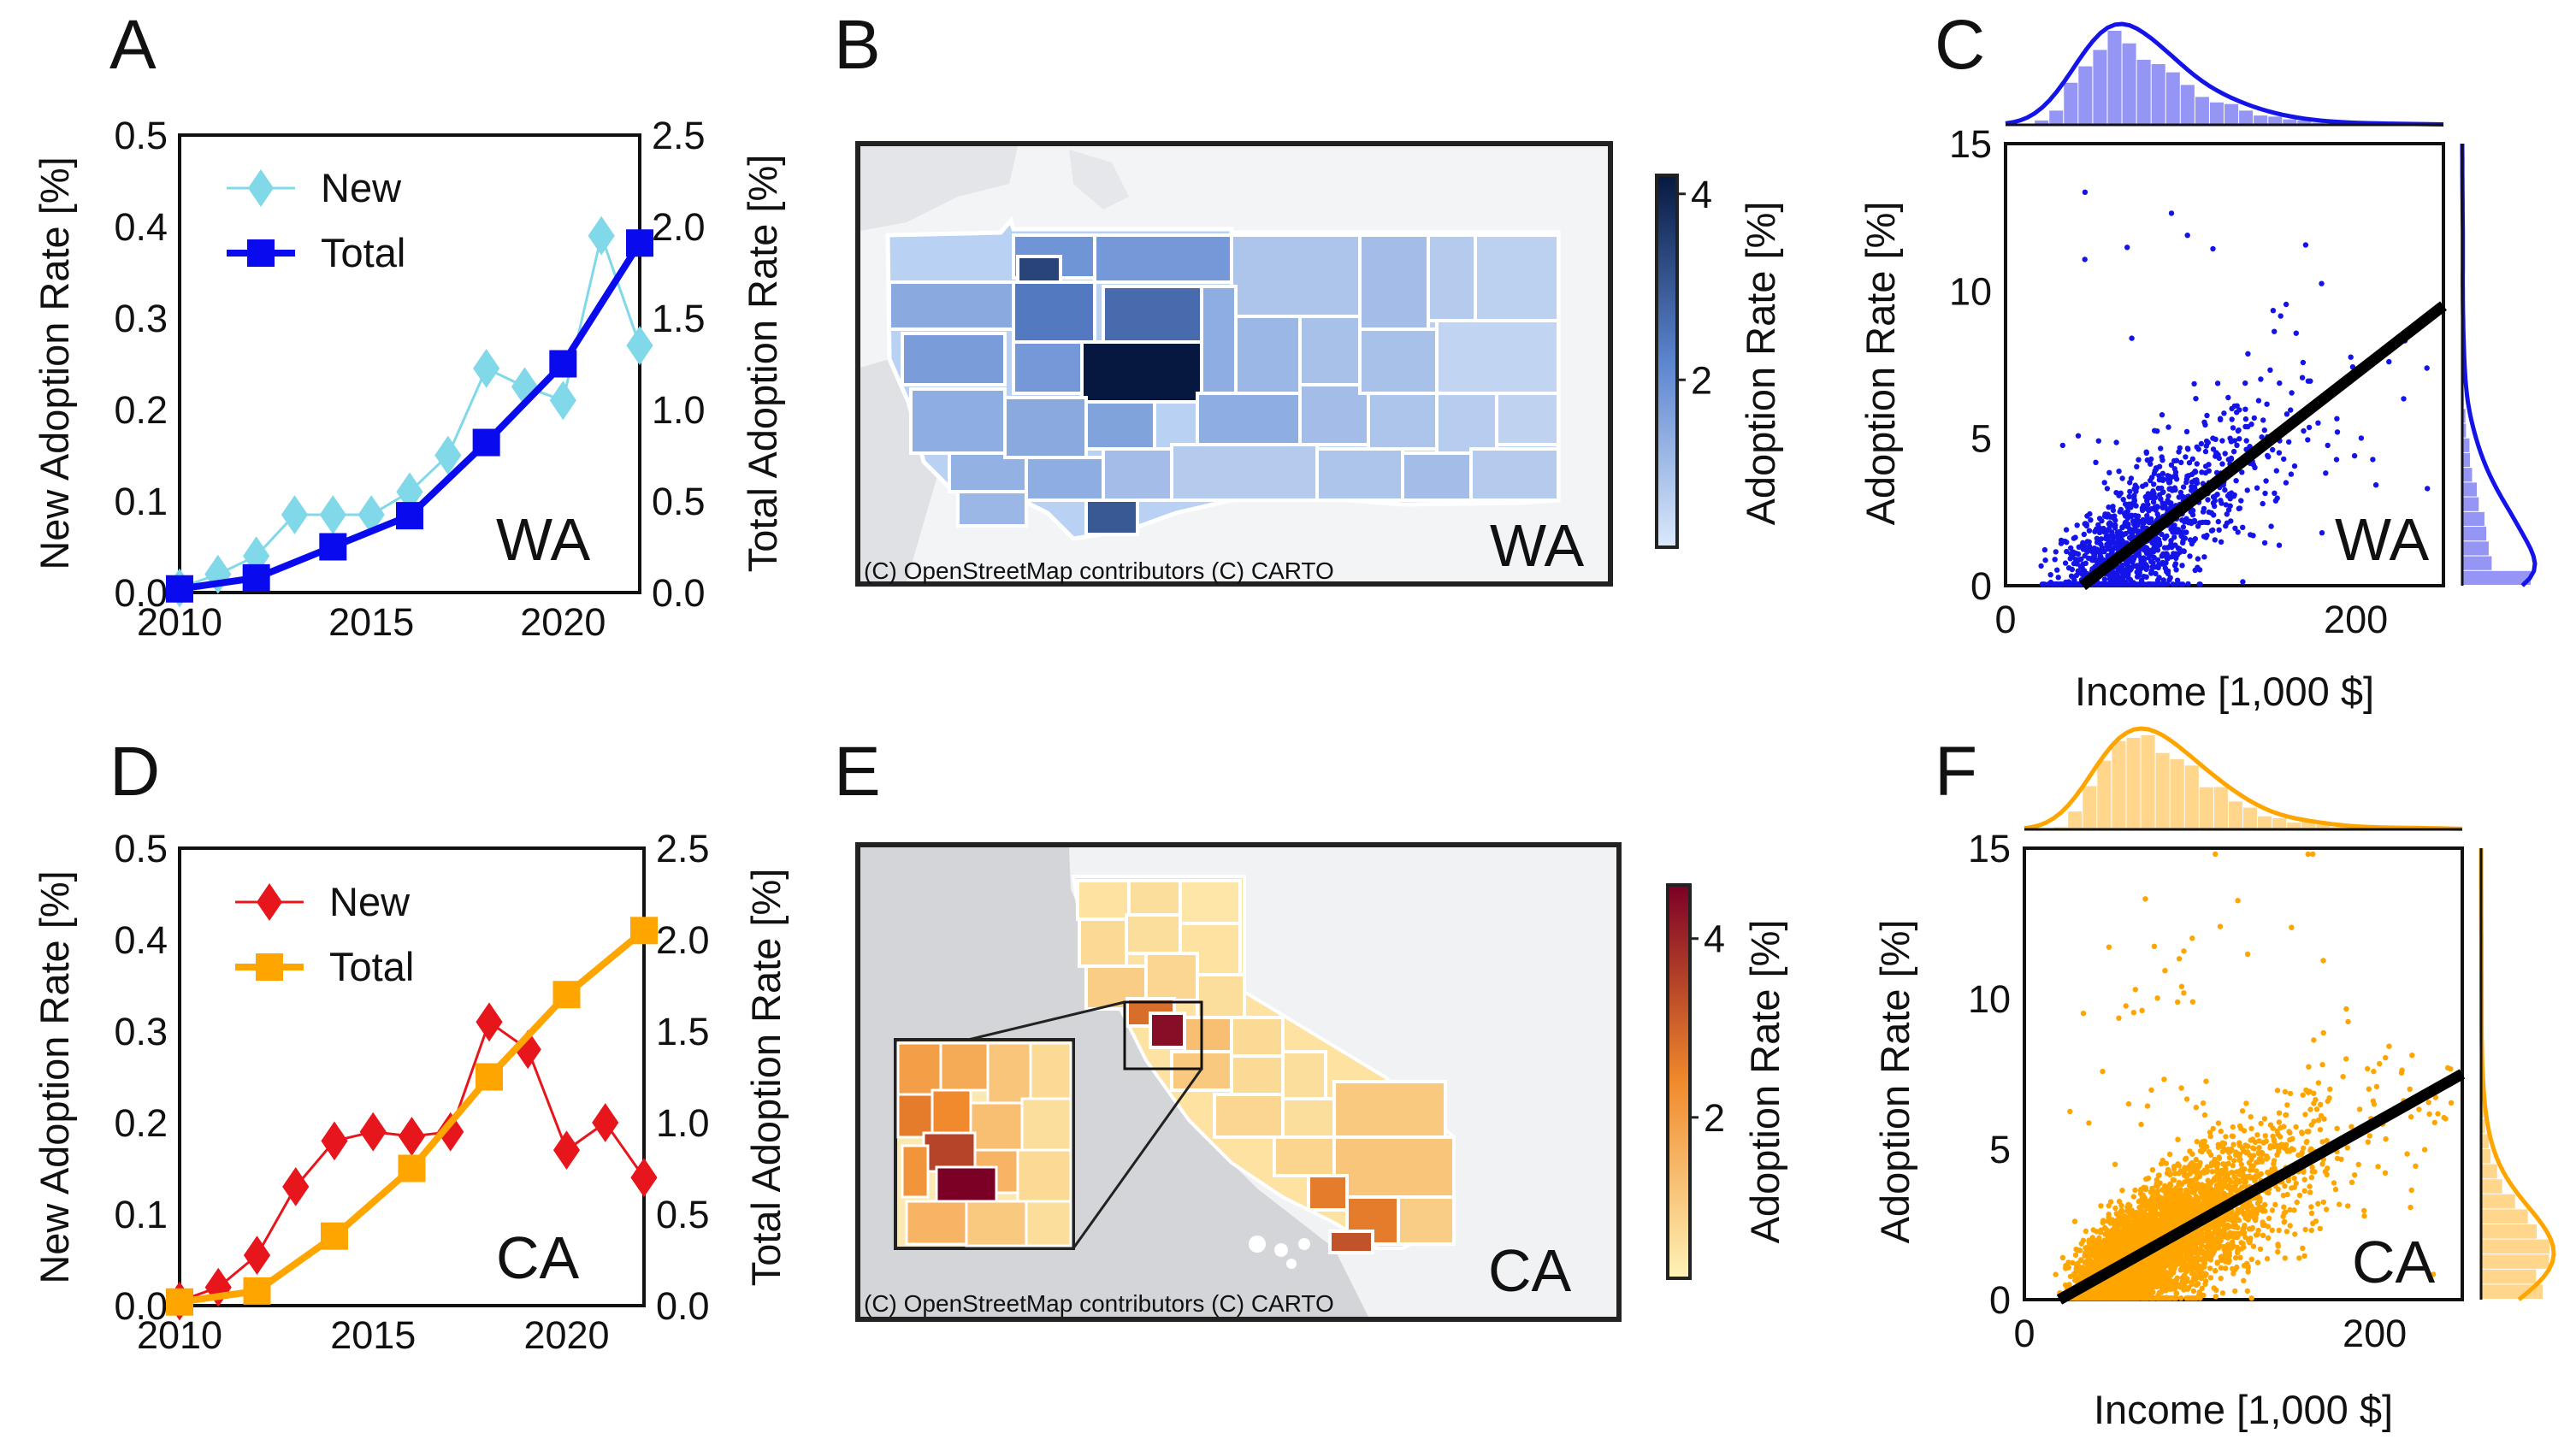 The width and height of the screenshot is (2576, 1445). Describe the element at coordinates (1880, 364) in the screenshot. I see `y-axis-label-c: Adoption Rate [%]` at that location.